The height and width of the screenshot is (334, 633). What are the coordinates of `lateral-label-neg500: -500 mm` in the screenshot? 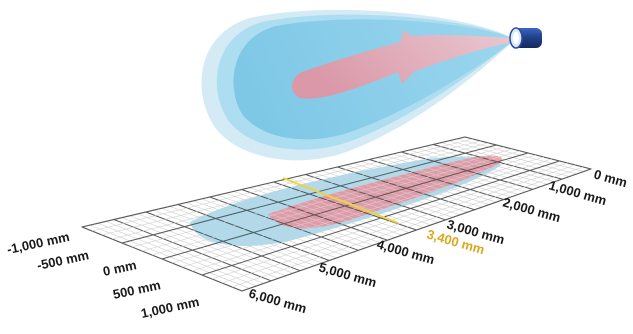 It's located at (63, 260).